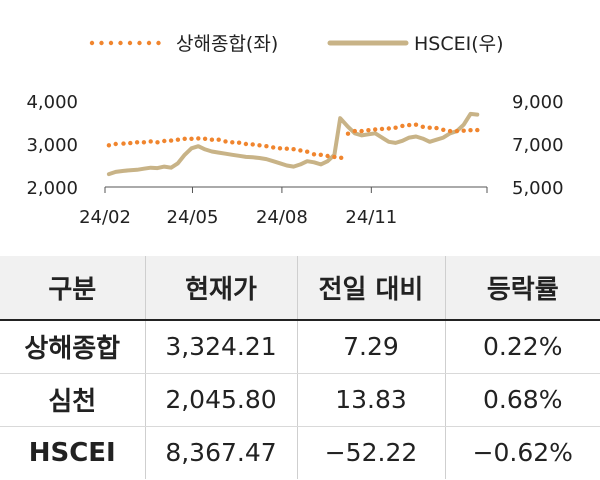  What do you see at coordinates (52, 102) in the screenshot?
I see `y-left-tick-label: 4,000` at bounding box center [52, 102].